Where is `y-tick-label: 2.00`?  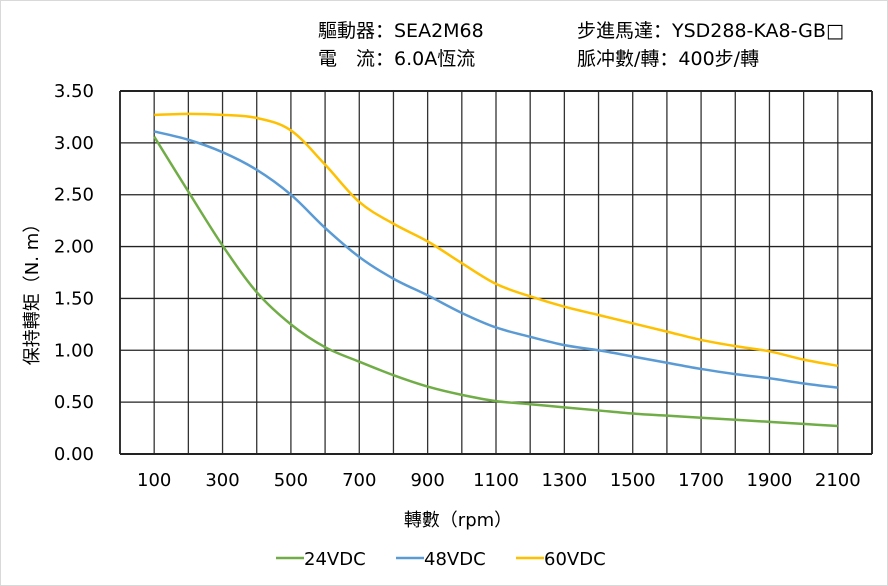
y-tick-label: 2.00 is located at coordinates (74, 247).